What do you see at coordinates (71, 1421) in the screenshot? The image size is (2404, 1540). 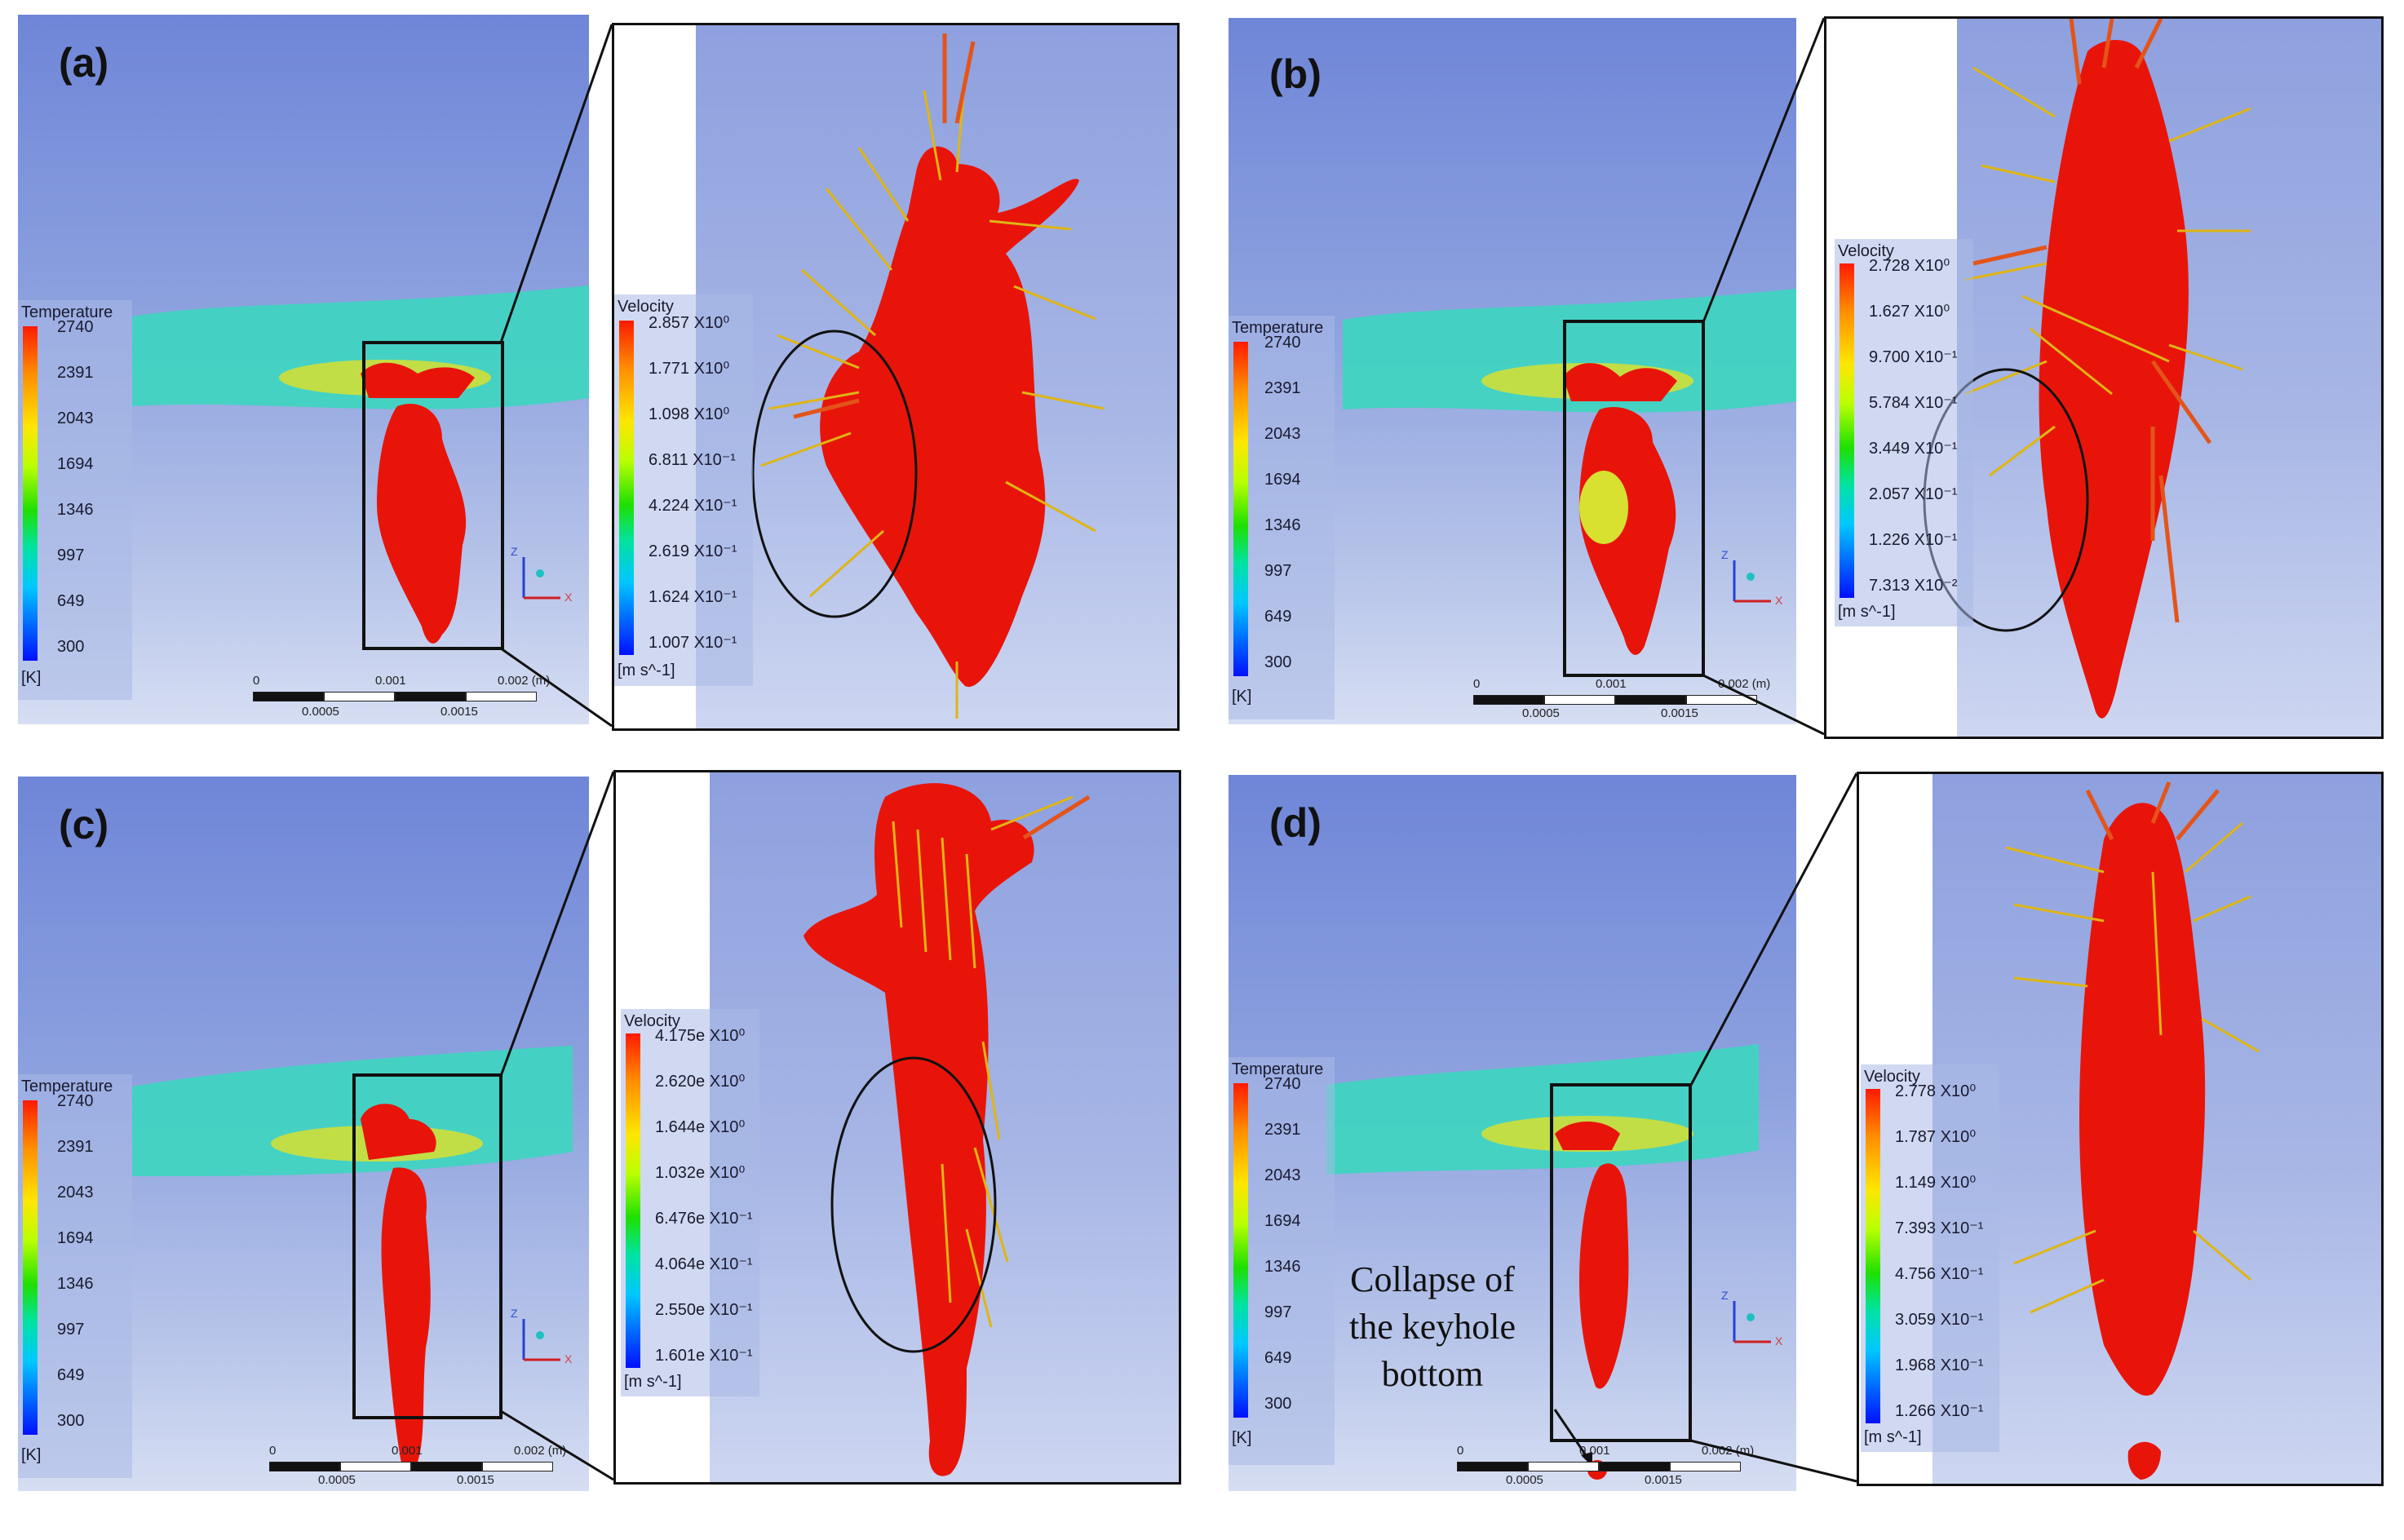 I see `legend-tick: 300` at bounding box center [71, 1421].